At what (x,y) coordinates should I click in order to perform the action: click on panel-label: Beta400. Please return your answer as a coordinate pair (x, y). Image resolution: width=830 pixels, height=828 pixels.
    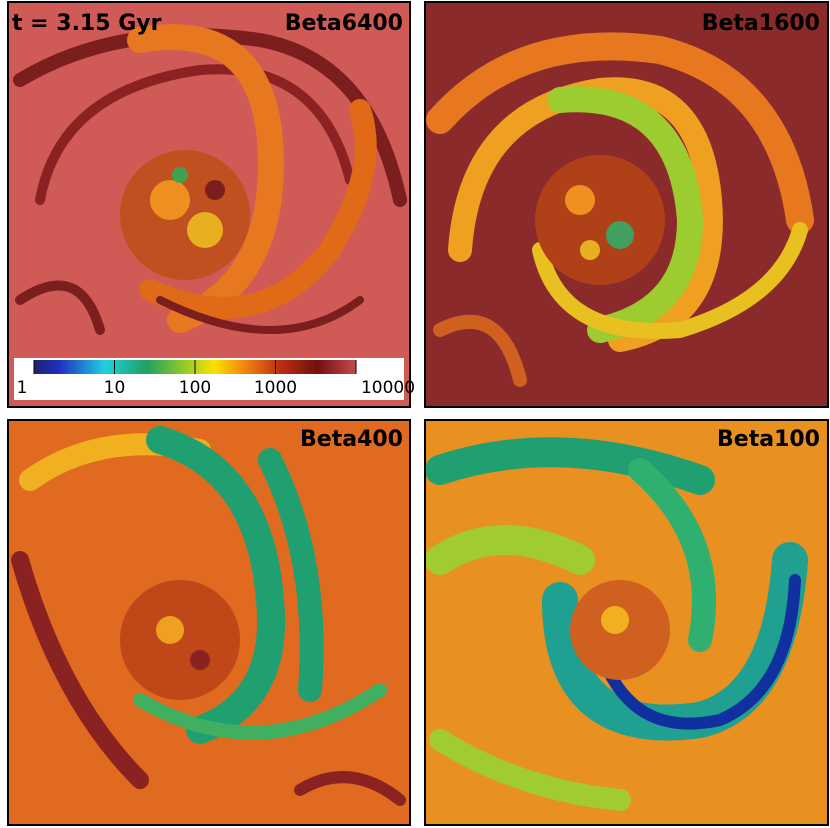
    Looking at the image, I should click on (351, 439).